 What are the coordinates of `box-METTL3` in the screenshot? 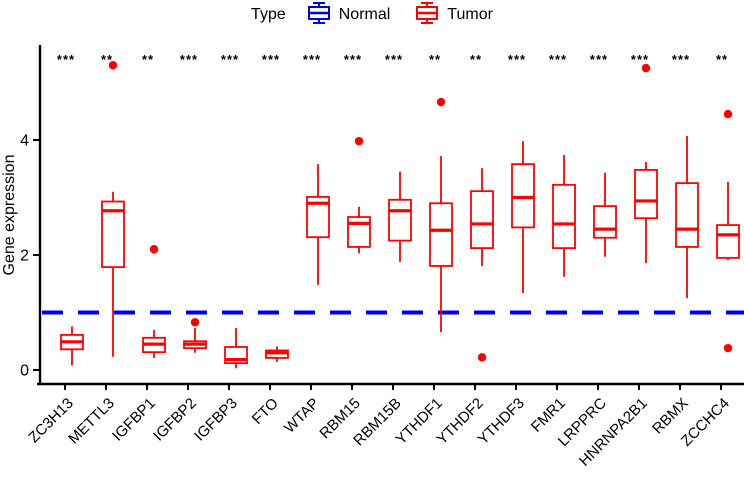 It's located at (113, 209).